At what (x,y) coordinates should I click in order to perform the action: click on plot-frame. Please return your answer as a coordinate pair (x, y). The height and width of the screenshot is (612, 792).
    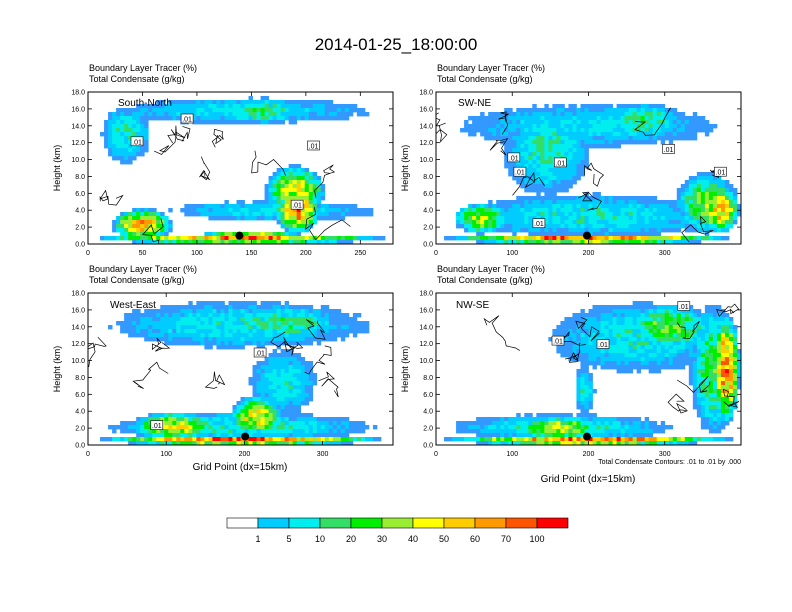
    Looking at the image, I should click on (240, 369).